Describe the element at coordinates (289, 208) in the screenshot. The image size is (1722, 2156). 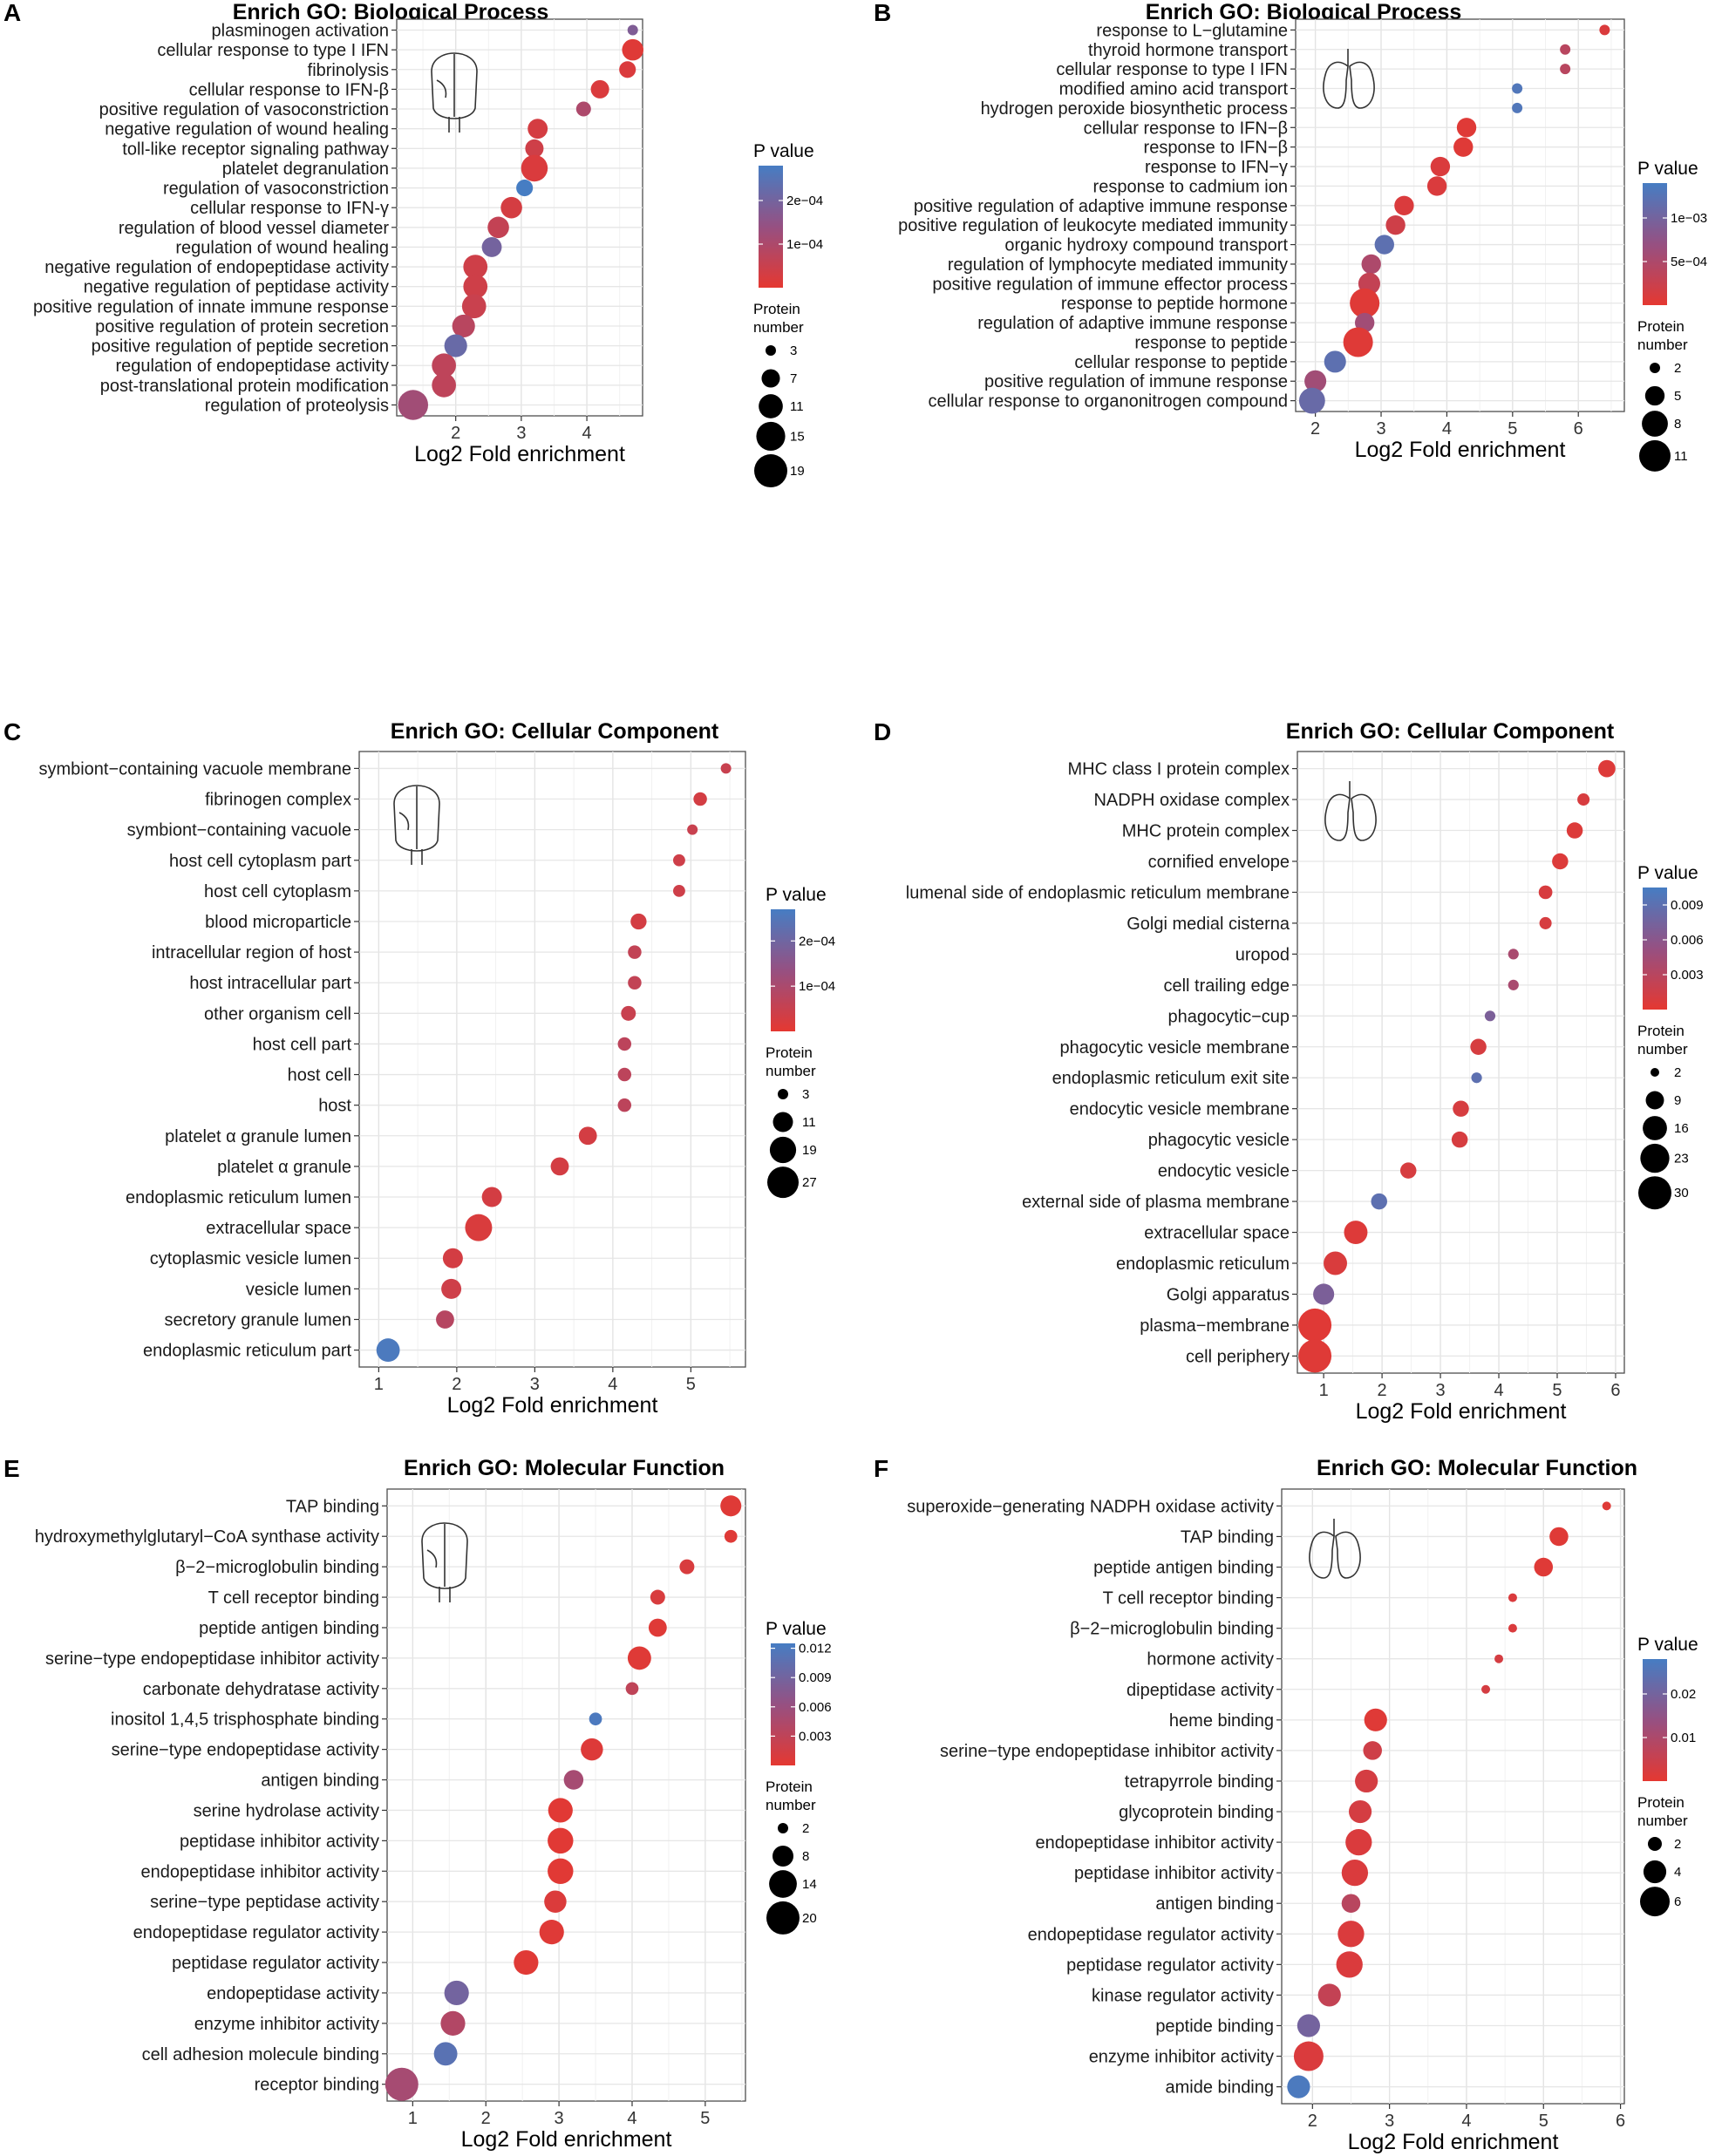
I see `category-label: cellular response to IFN-γ` at that location.